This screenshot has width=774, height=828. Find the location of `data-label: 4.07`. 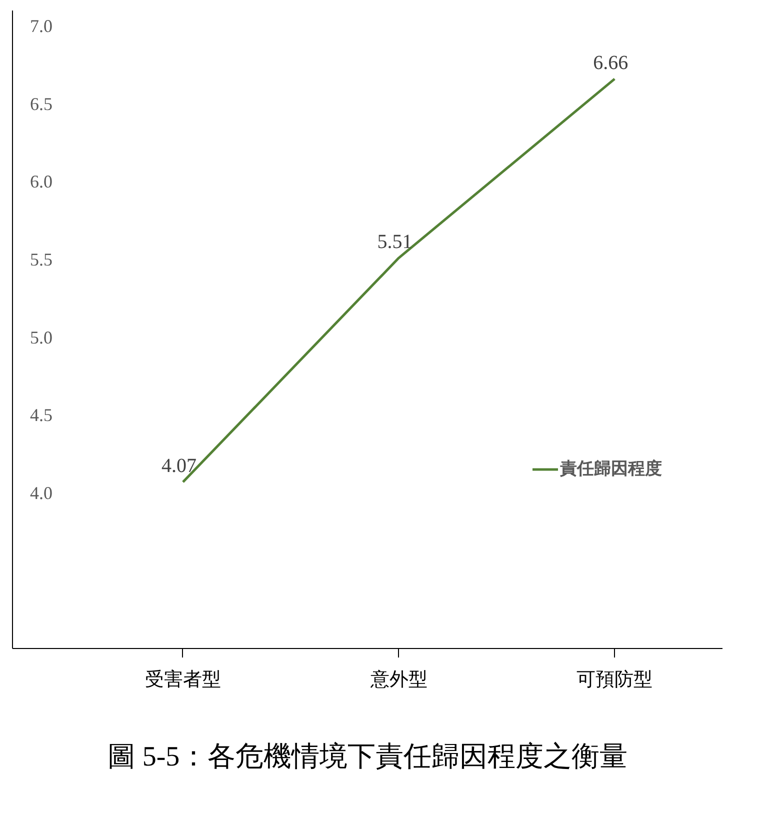

data-label: 4.07 is located at coordinates (178, 466).